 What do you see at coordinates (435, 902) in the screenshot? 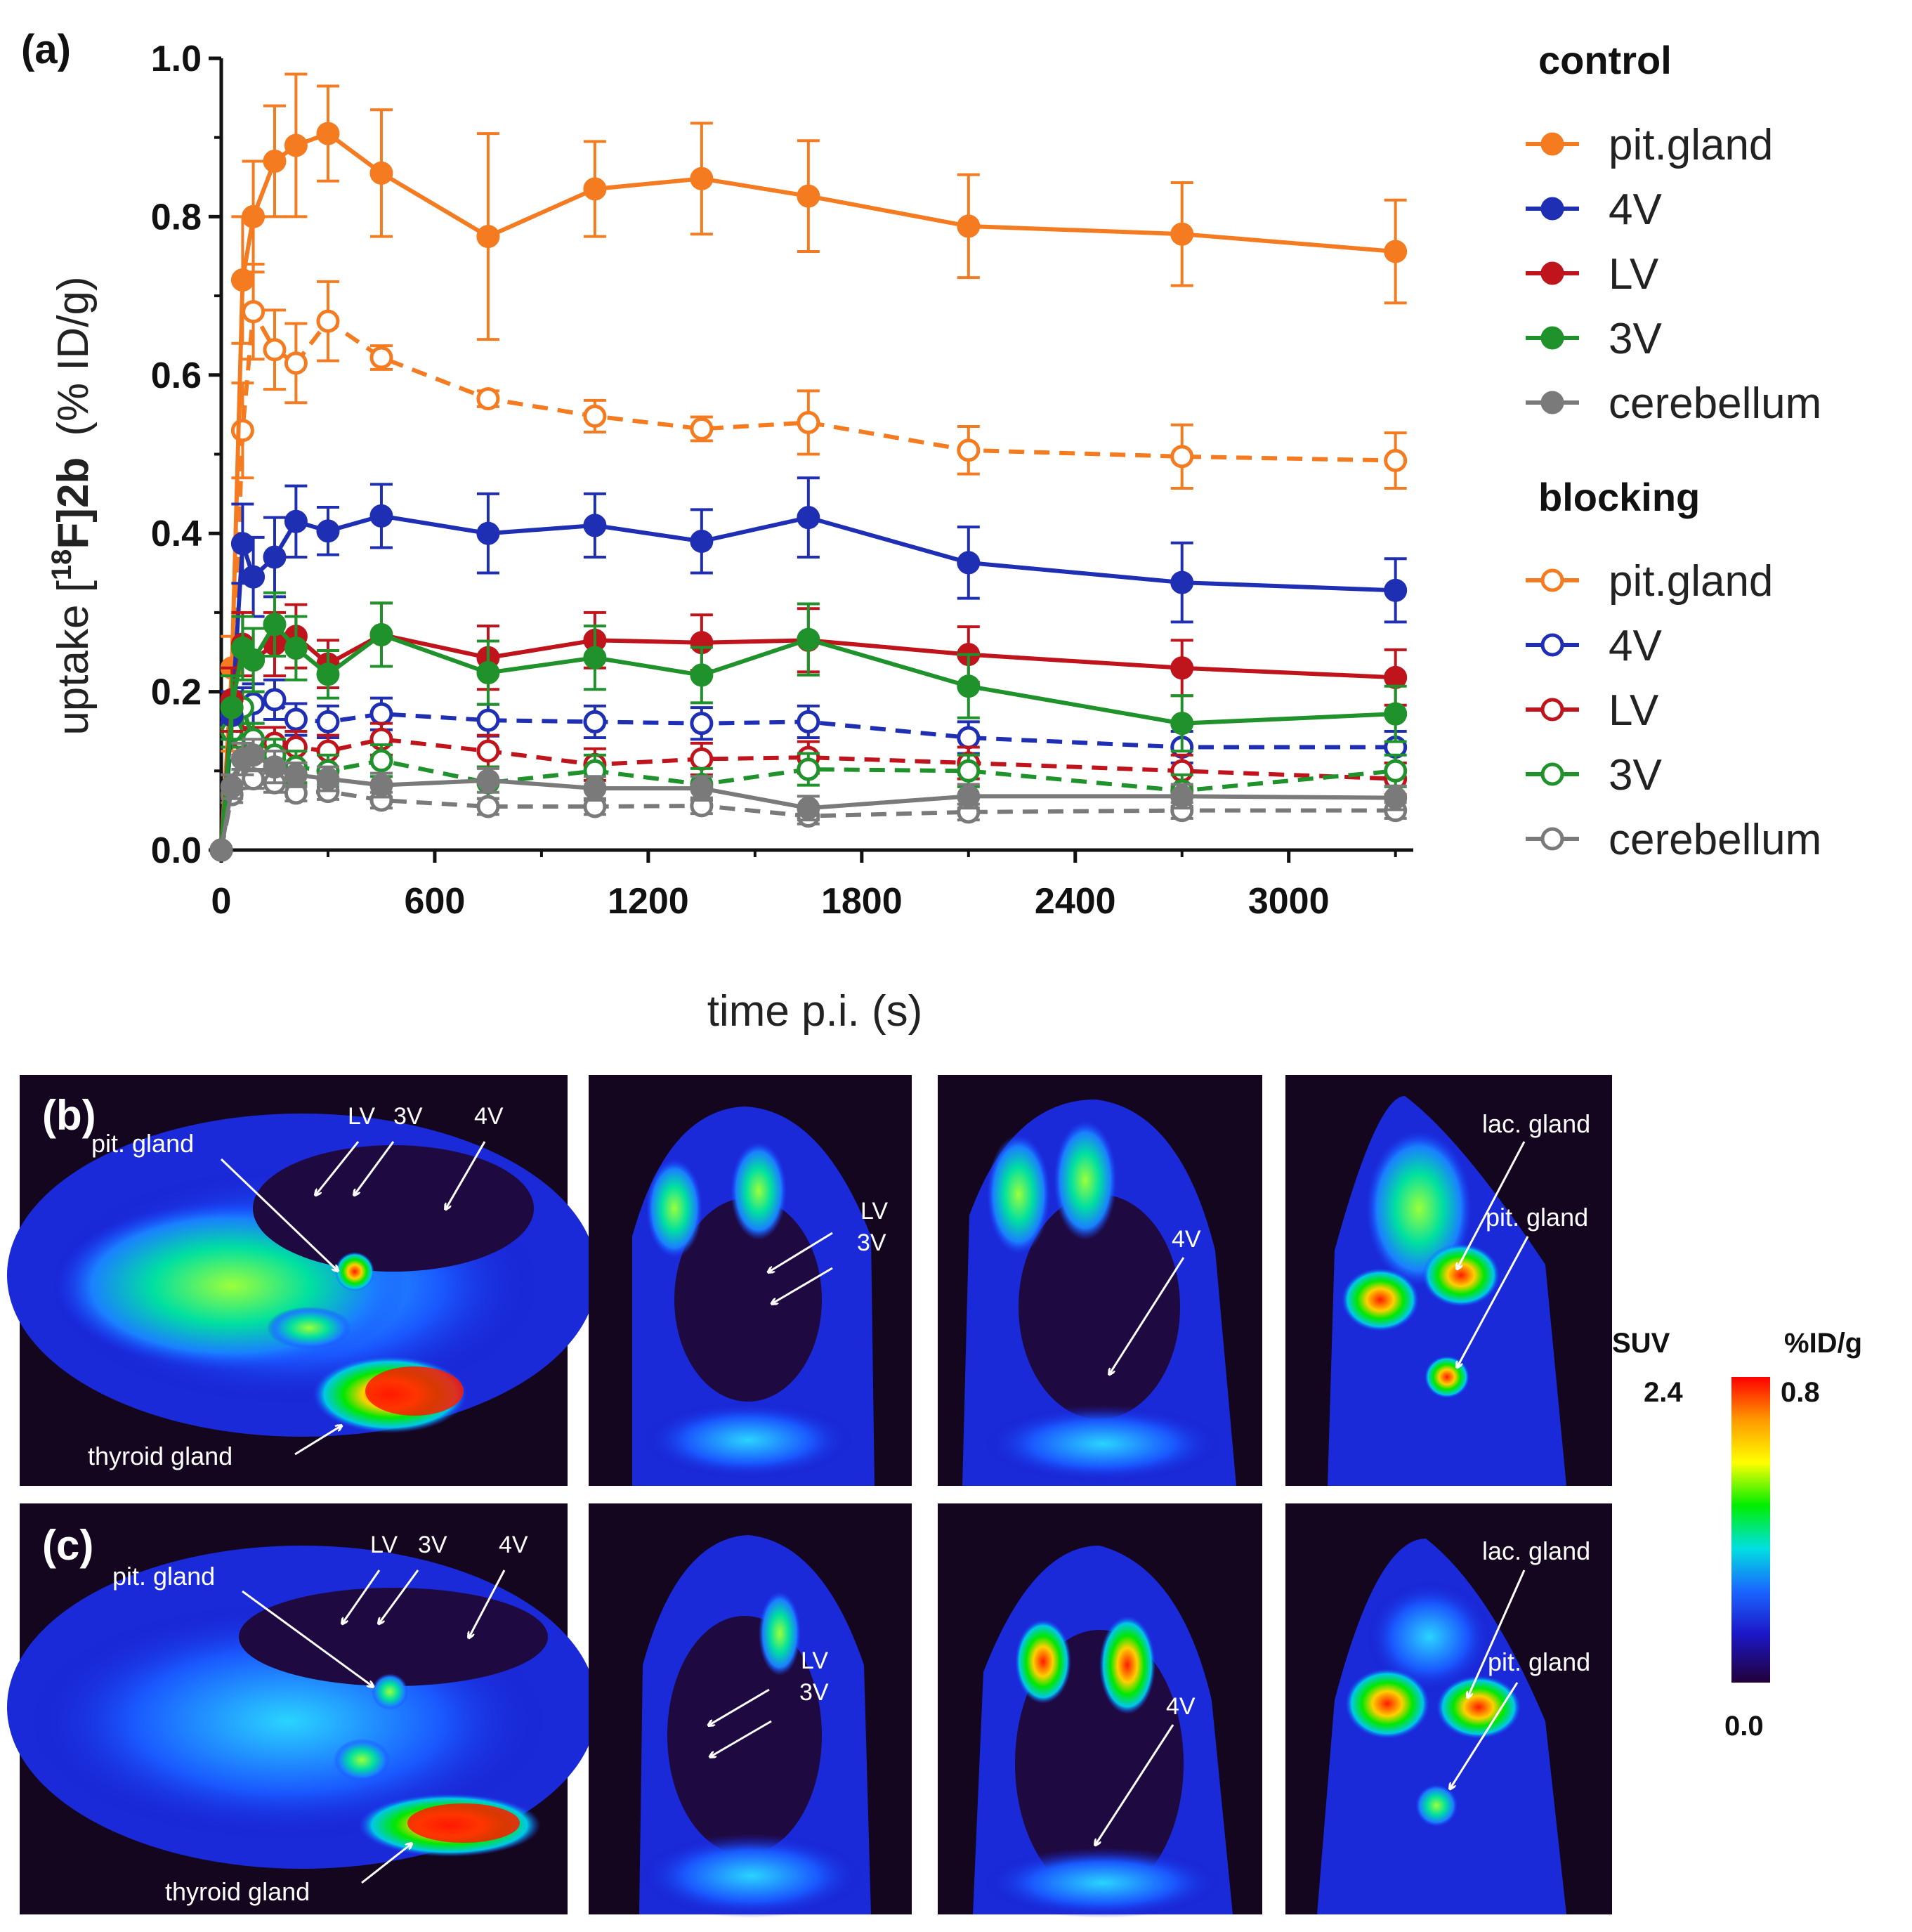
I see `x-tick-label: 600` at bounding box center [435, 902].